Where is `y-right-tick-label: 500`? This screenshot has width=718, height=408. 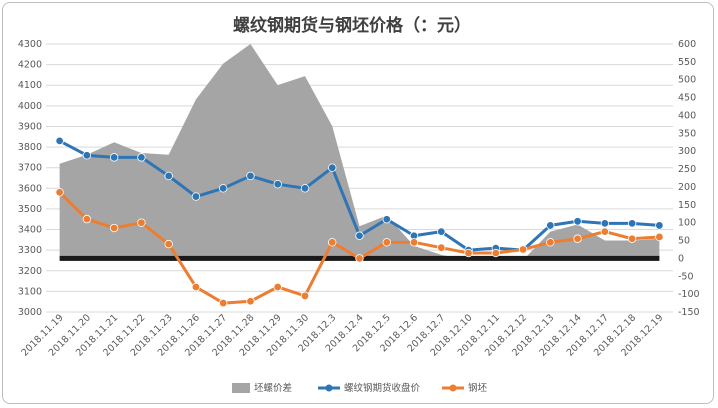
y-right-tick-label: 500 is located at coordinates (687, 80).